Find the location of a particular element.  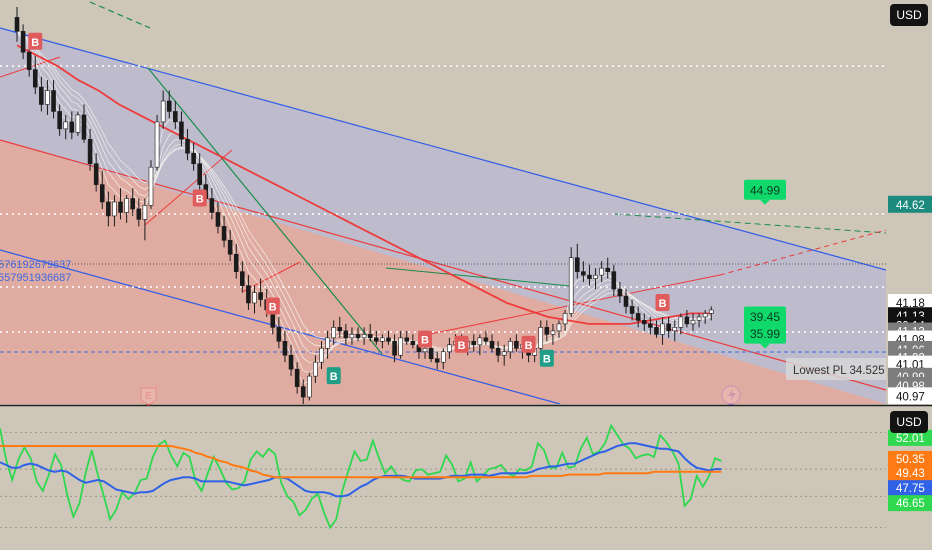

price-axis-label-box is located at coordinates (910, 396).